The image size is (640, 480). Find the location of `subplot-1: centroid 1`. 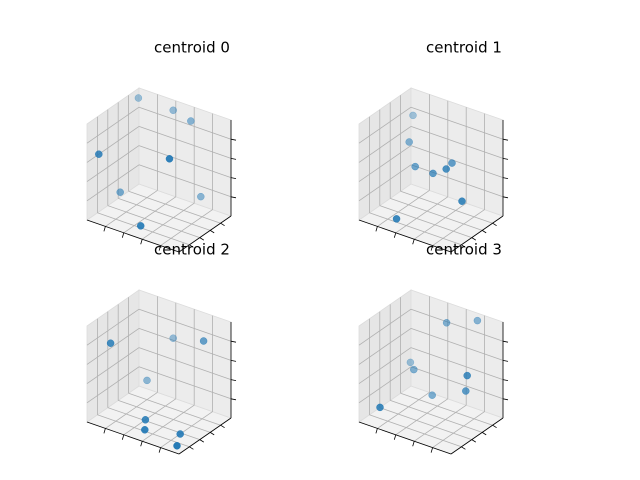

subplot-1: centroid 1 is located at coordinates (433, 146).